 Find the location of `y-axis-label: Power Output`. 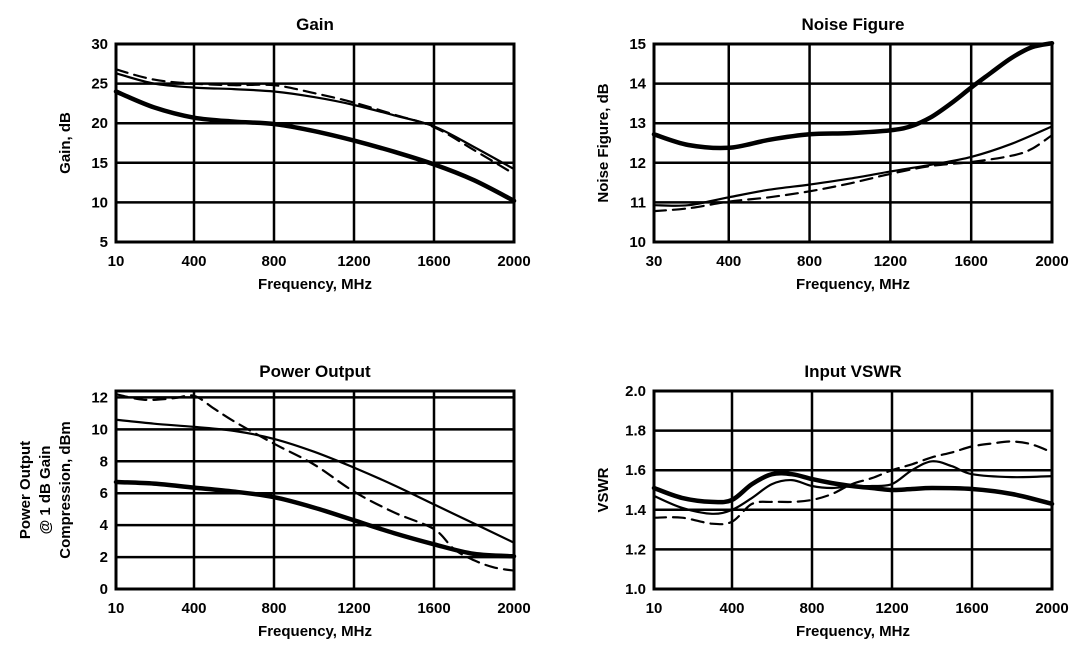

y-axis-label: Power Output is located at coordinates (25, 490).